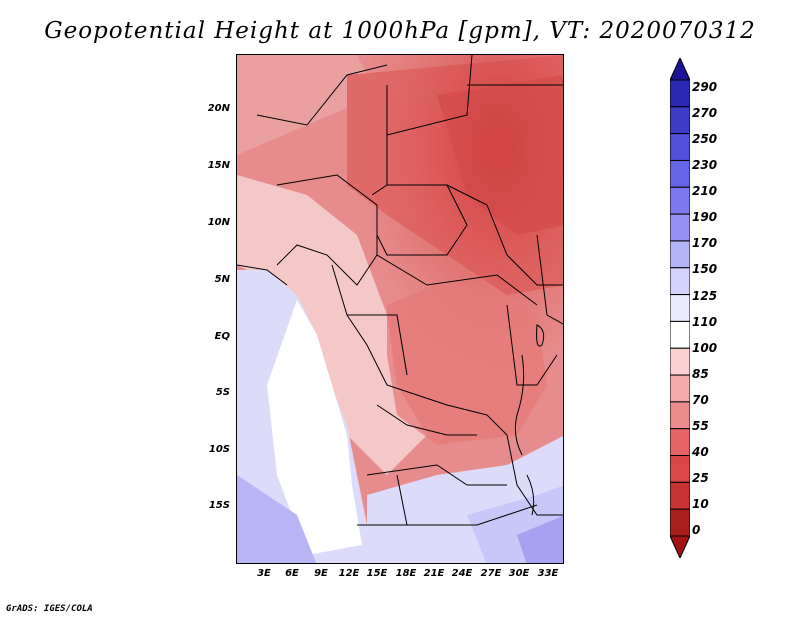  I want to click on colorbar-label-250: 250, so click(705, 139).